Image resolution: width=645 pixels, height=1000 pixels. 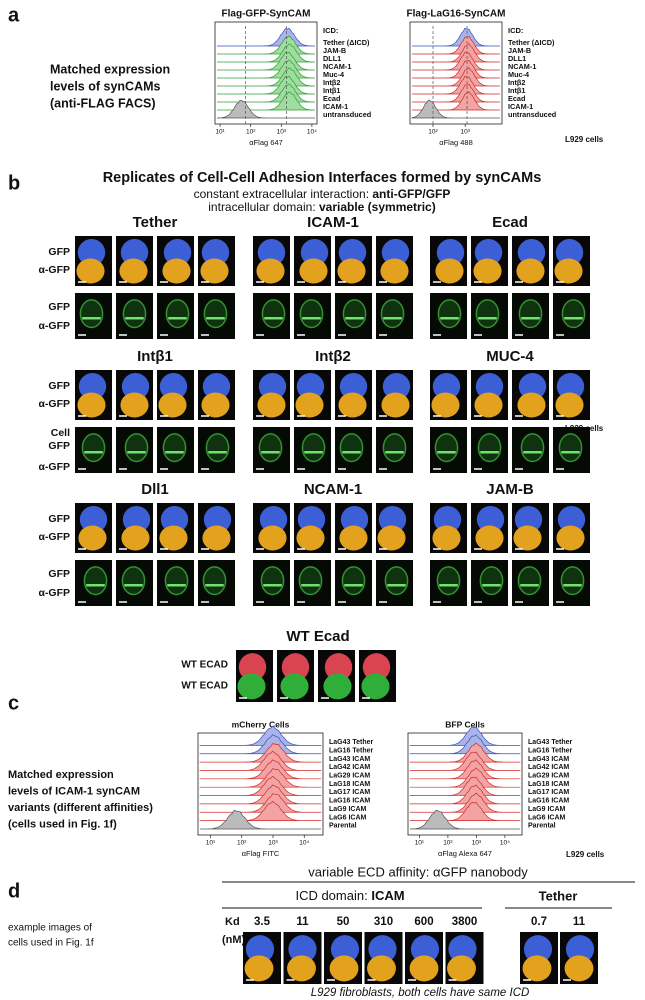 What do you see at coordinates (283, 194) in the screenshot?
I see `text-part: constant extracellular interaction:` at bounding box center [283, 194].